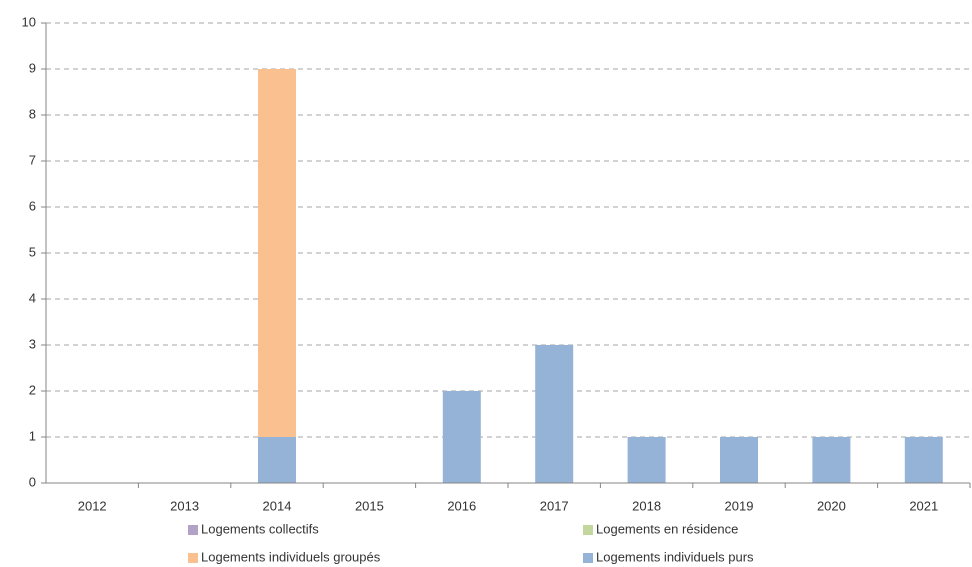 The height and width of the screenshot is (567, 972). I want to click on y-tick-label: 4, so click(32, 297).